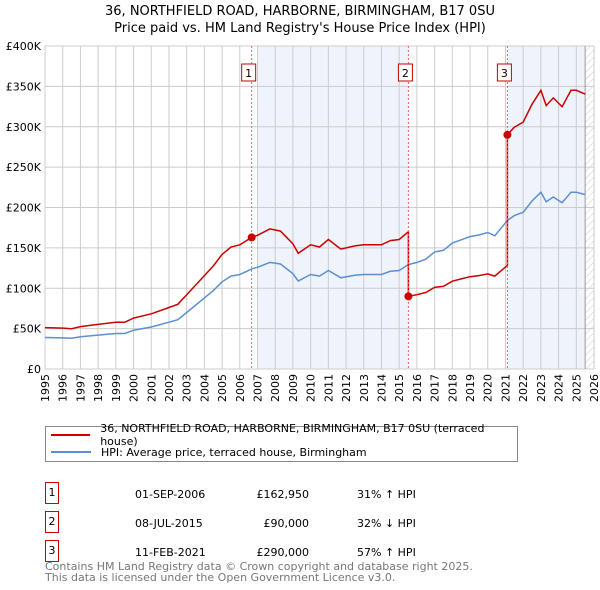 Image resolution: width=600 pixels, height=590 pixels. What do you see at coordinates (311, 388) in the screenshot?
I see `x-tick-label: 2010` at bounding box center [311, 388].